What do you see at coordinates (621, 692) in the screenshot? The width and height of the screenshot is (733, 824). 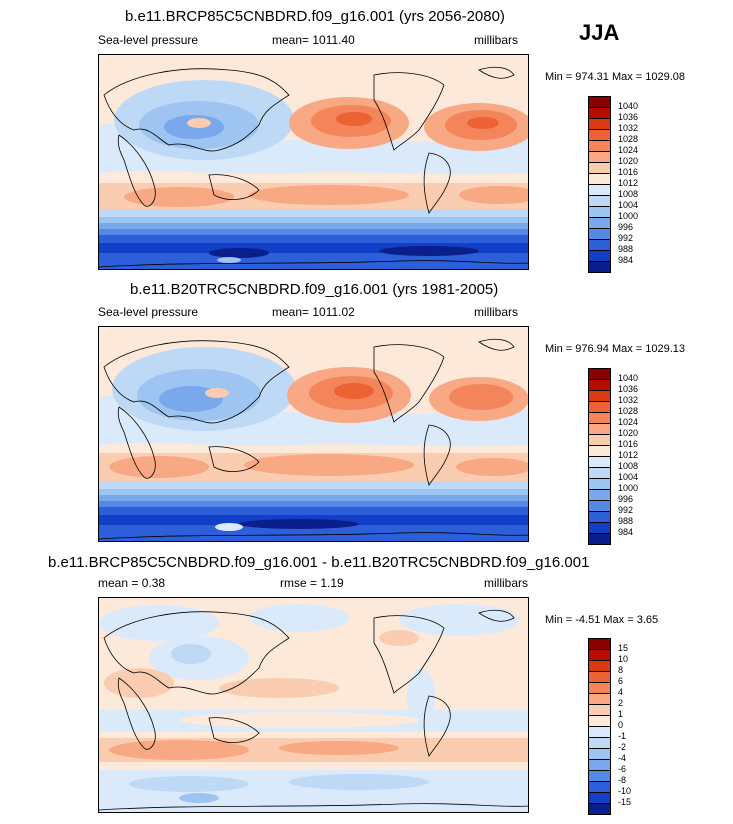 I see `colorbar-tick-label: 4` at bounding box center [621, 692].